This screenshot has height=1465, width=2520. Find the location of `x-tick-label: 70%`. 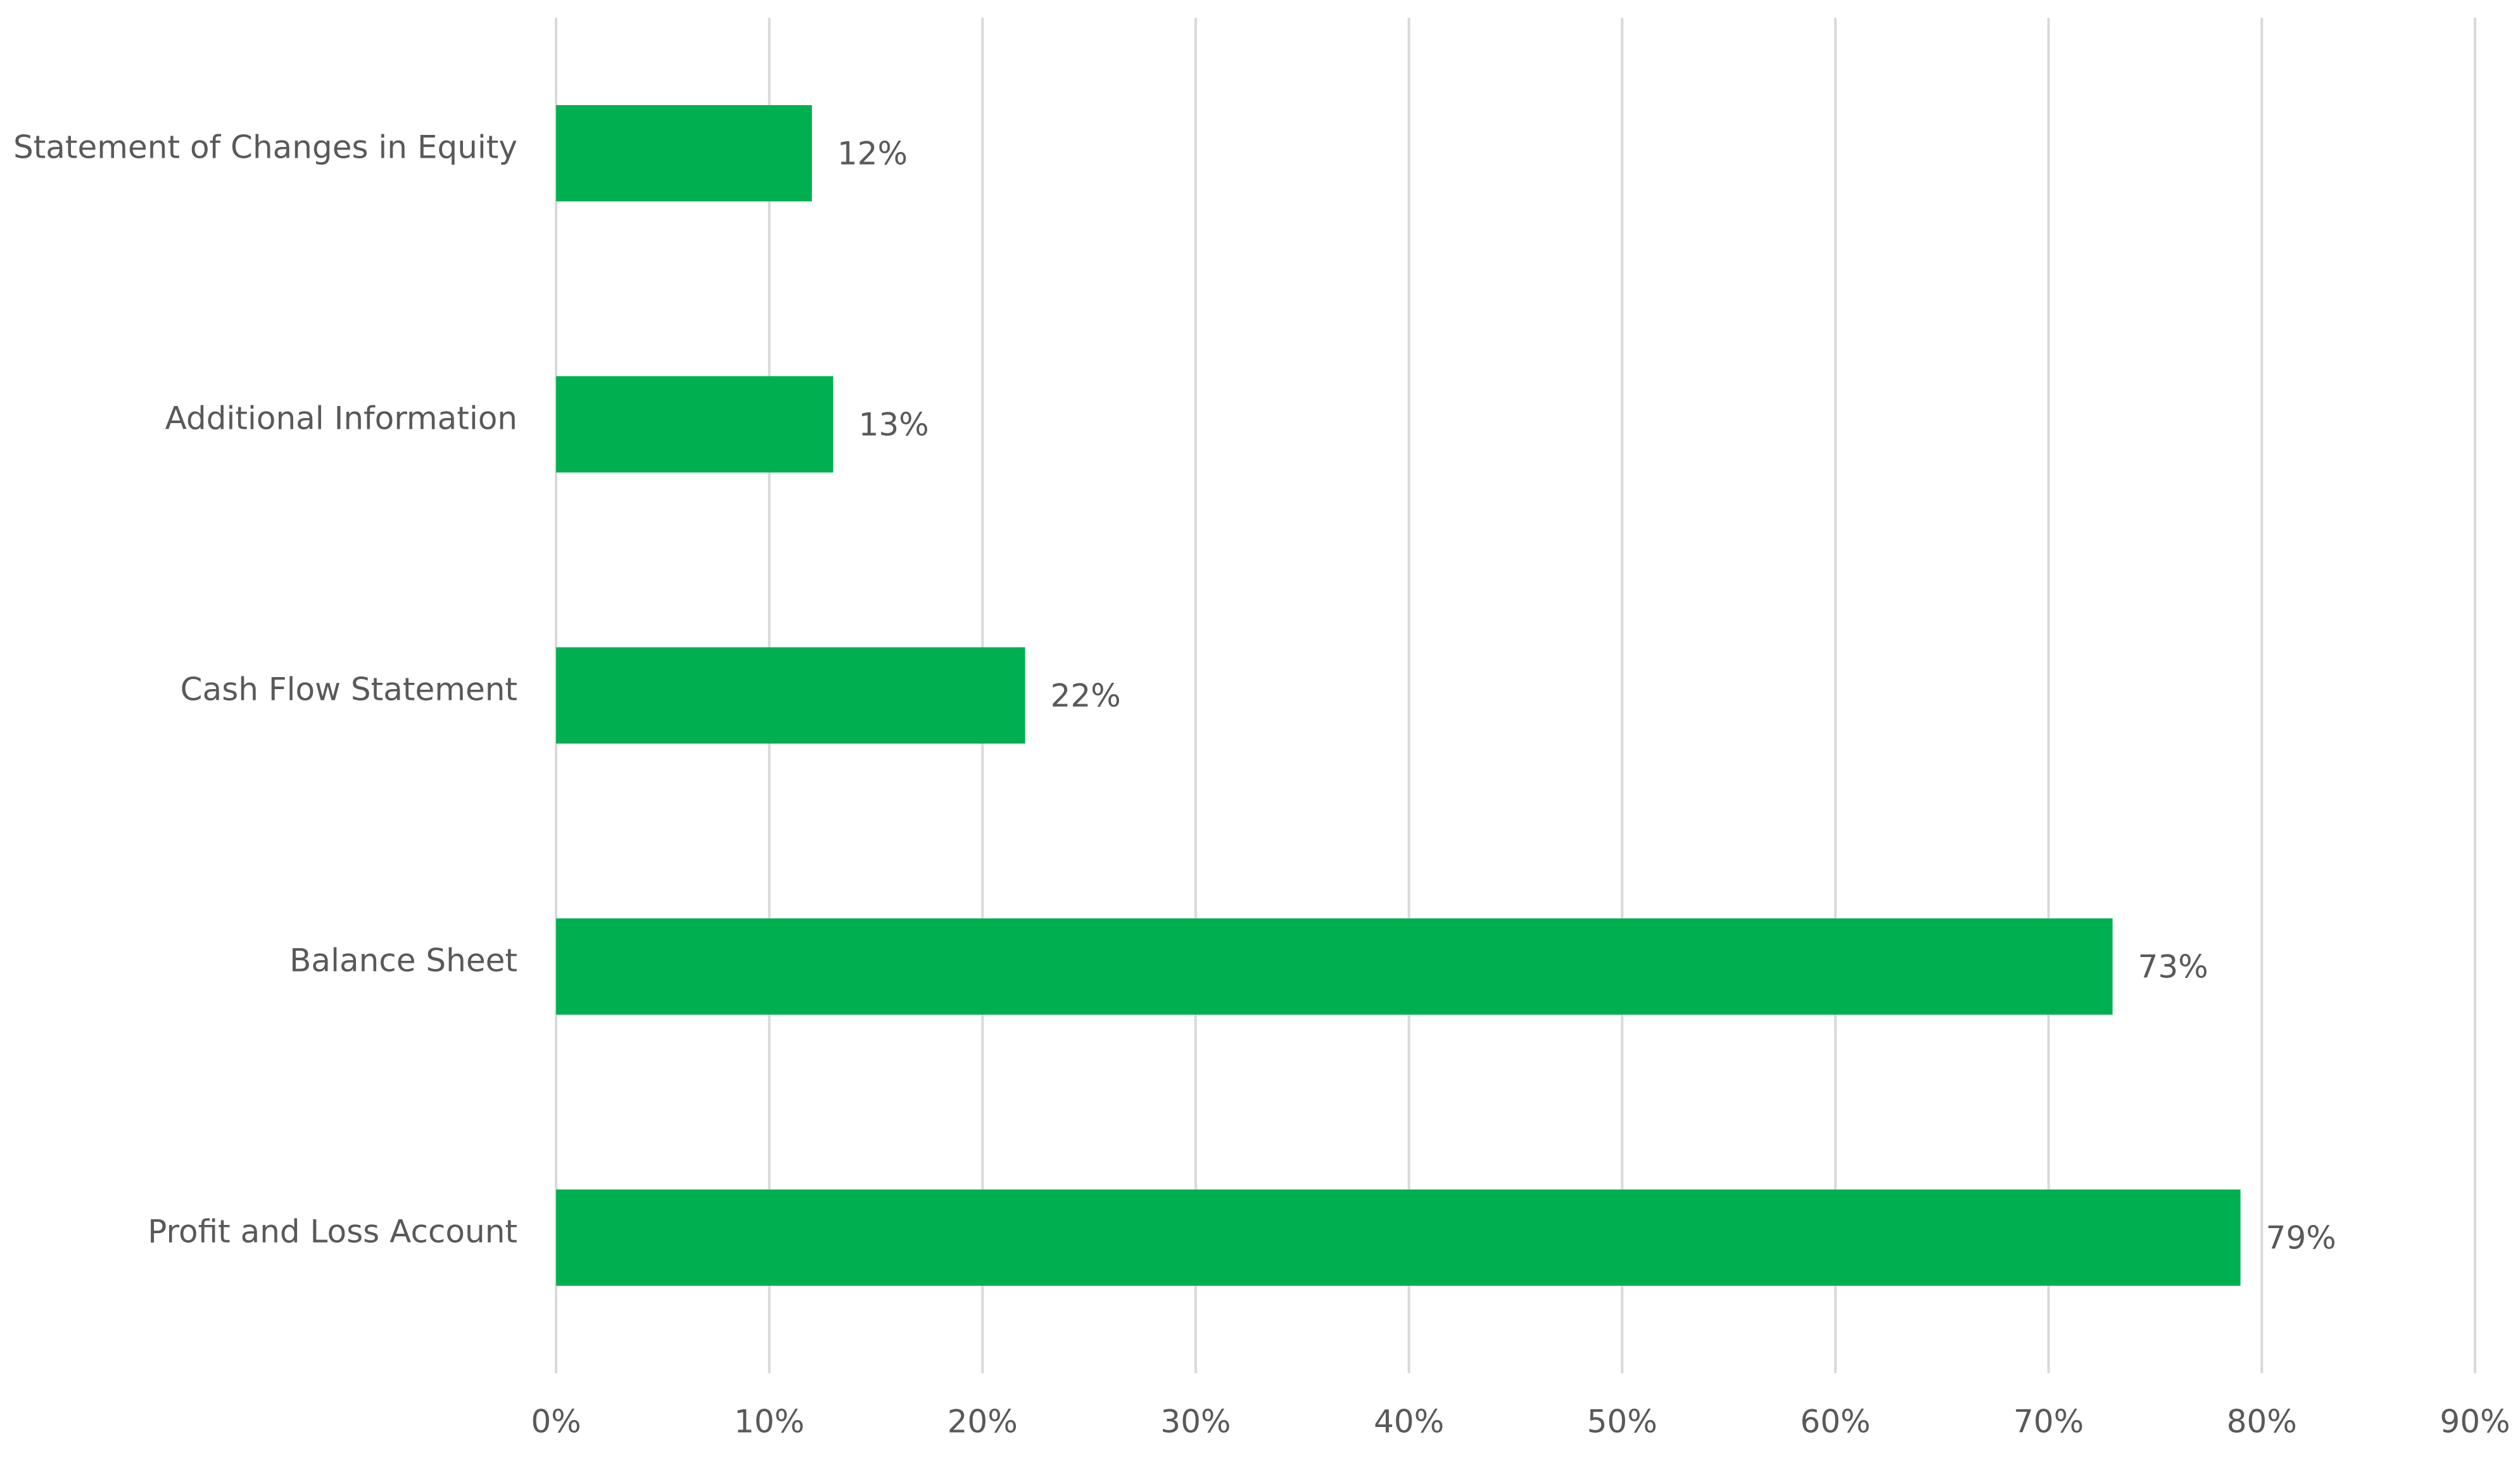

x-tick-label: 70% is located at coordinates (2048, 1422).